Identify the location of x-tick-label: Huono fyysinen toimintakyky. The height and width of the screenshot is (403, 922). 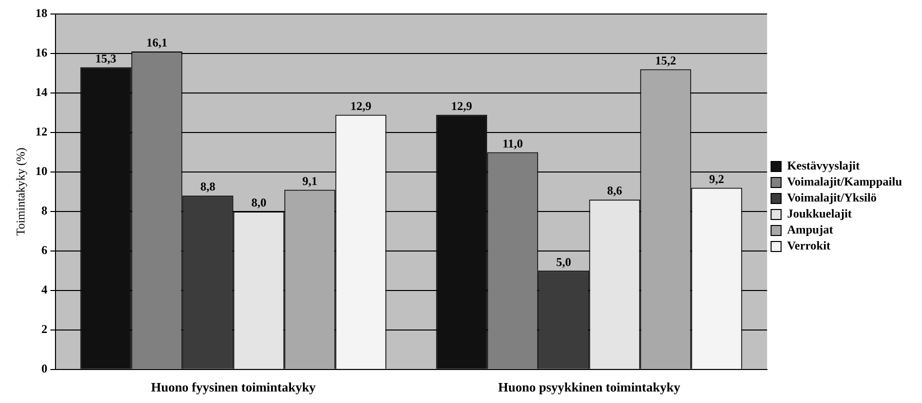
(233, 387).